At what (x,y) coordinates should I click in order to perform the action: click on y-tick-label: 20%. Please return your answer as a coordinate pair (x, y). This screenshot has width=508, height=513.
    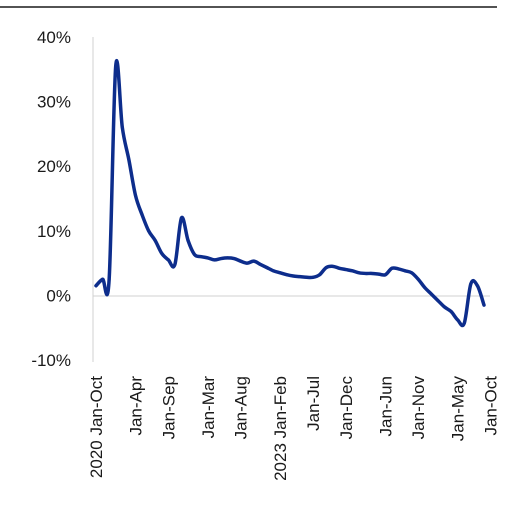
    Looking at the image, I should click on (54, 166).